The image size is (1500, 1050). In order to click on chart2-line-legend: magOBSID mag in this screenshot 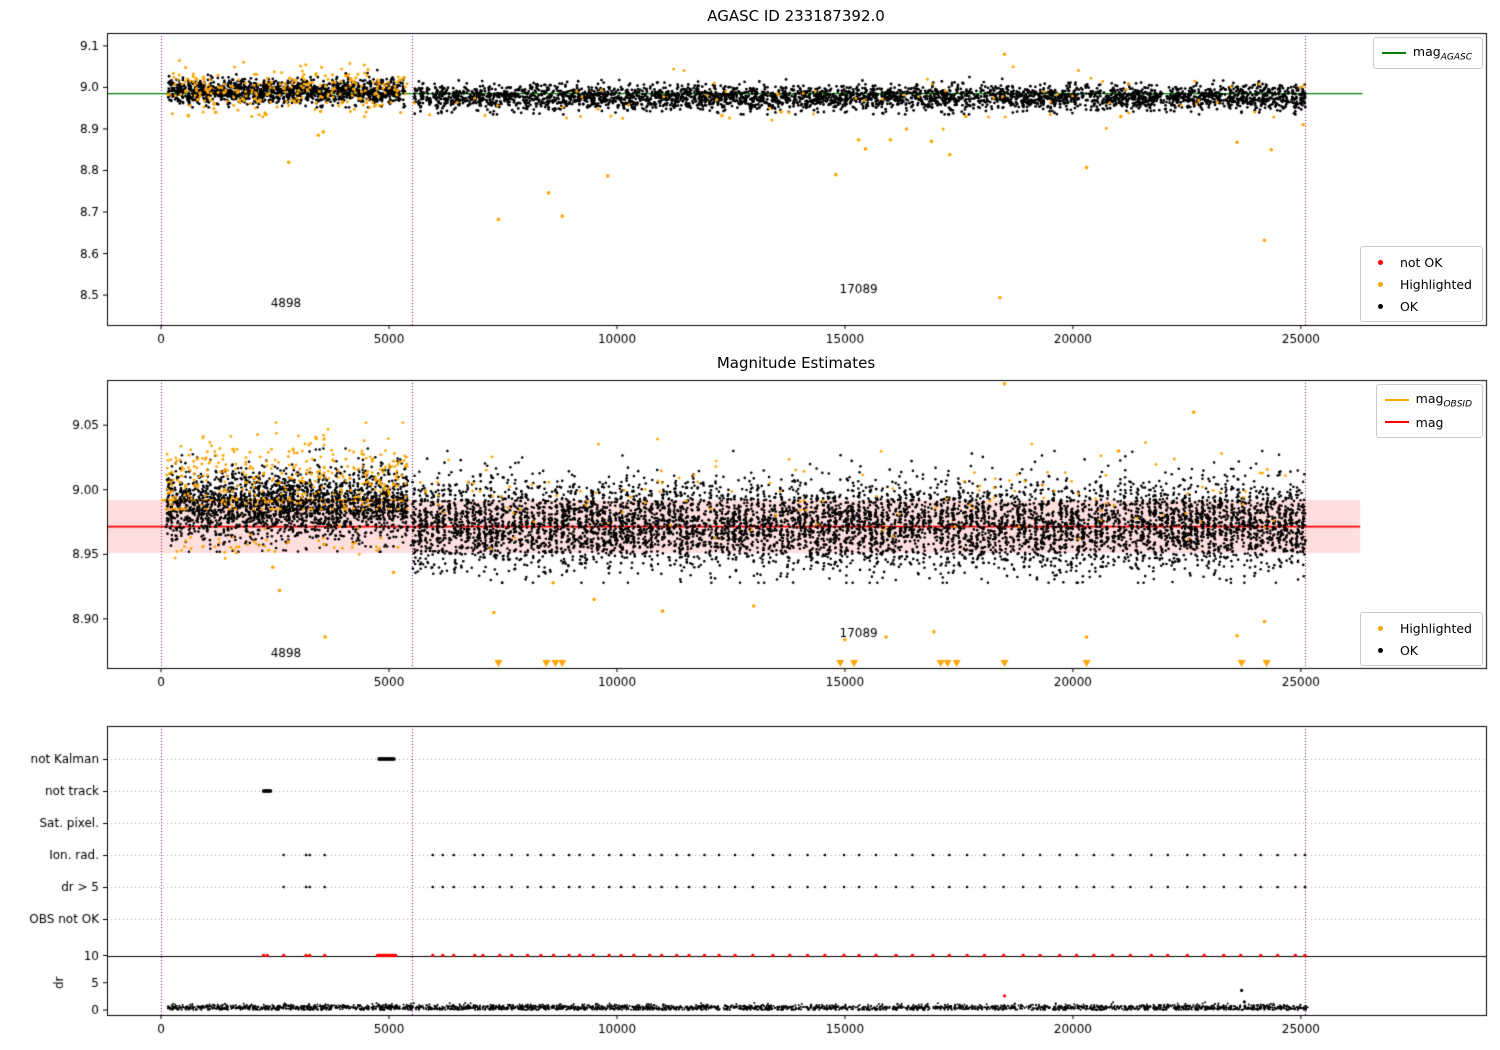, I will do `click(1429, 411)`.